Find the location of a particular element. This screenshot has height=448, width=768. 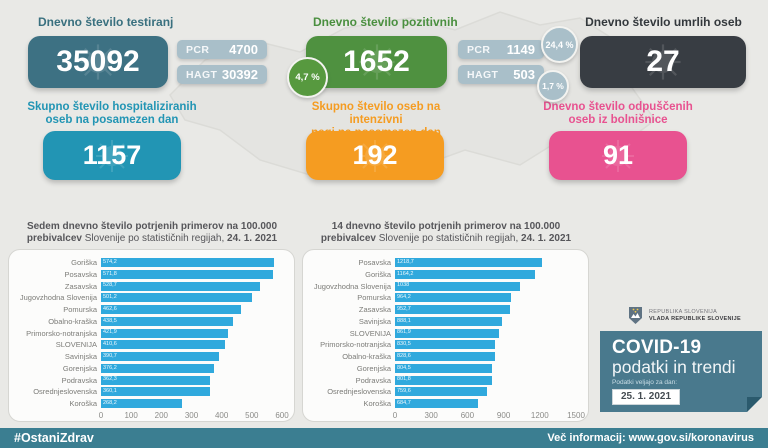

bar-track: 421,9 is located at coordinates (191, 333).